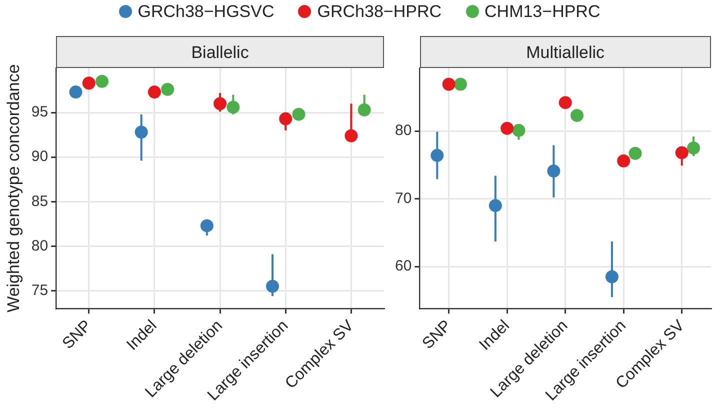  I want to click on legend-label: CHM13−HPRC, so click(542, 11).